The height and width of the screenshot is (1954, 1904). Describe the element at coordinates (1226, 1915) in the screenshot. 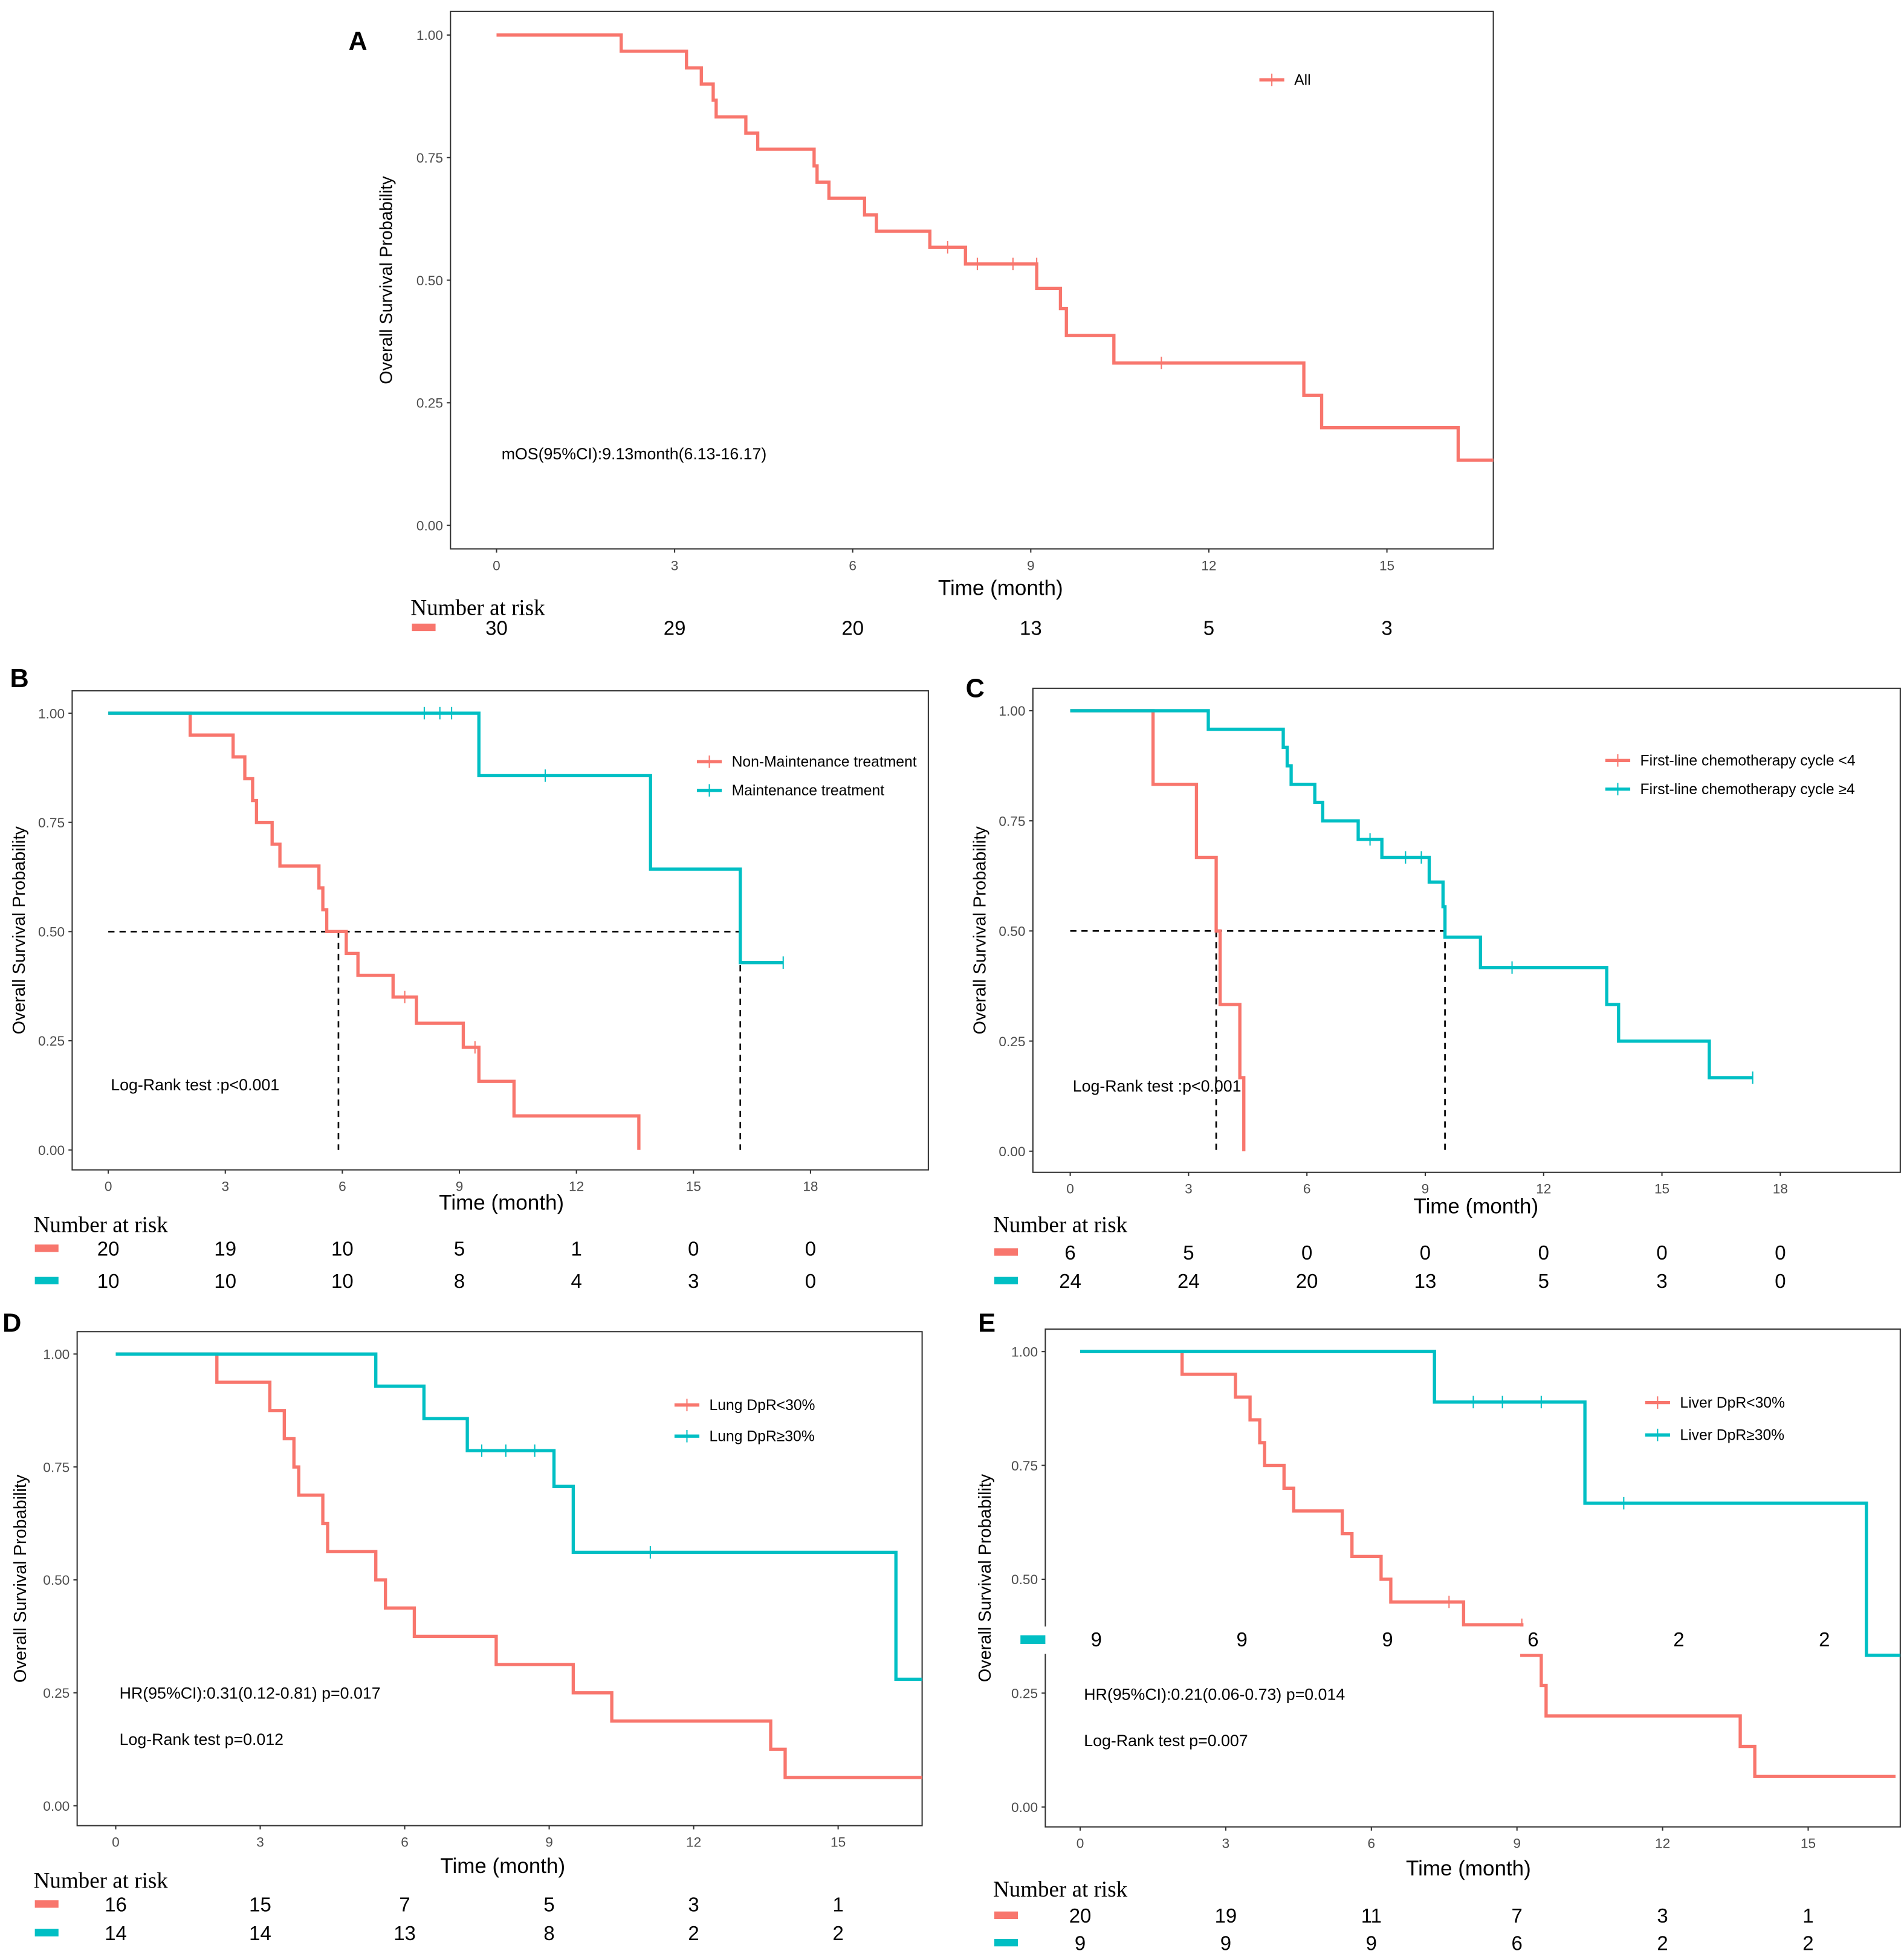

I see `risk-count: 19` at that location.